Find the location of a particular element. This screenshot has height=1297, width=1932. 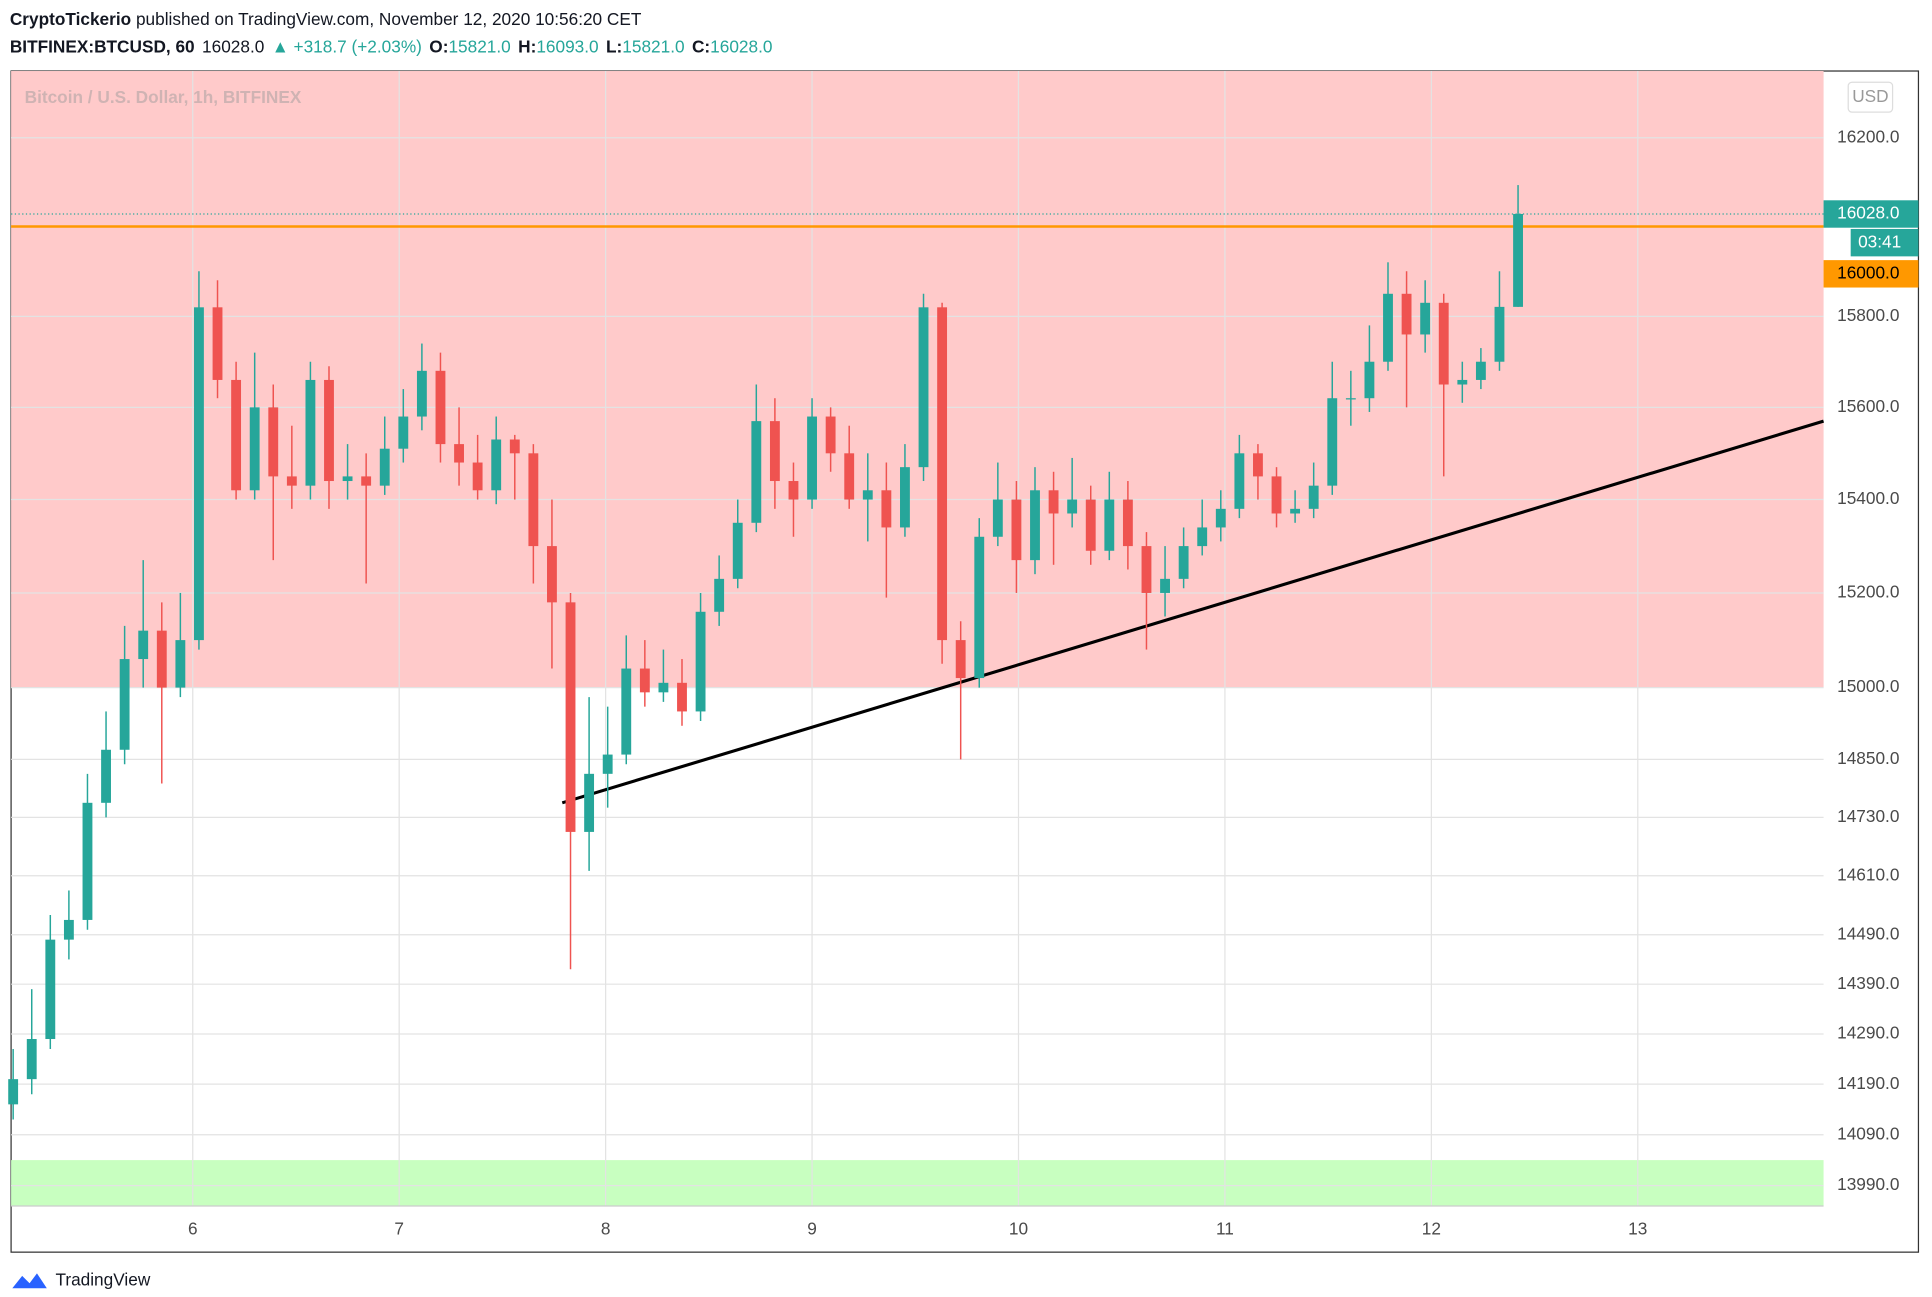

logo-icon is located at coordinates (29, 1281).